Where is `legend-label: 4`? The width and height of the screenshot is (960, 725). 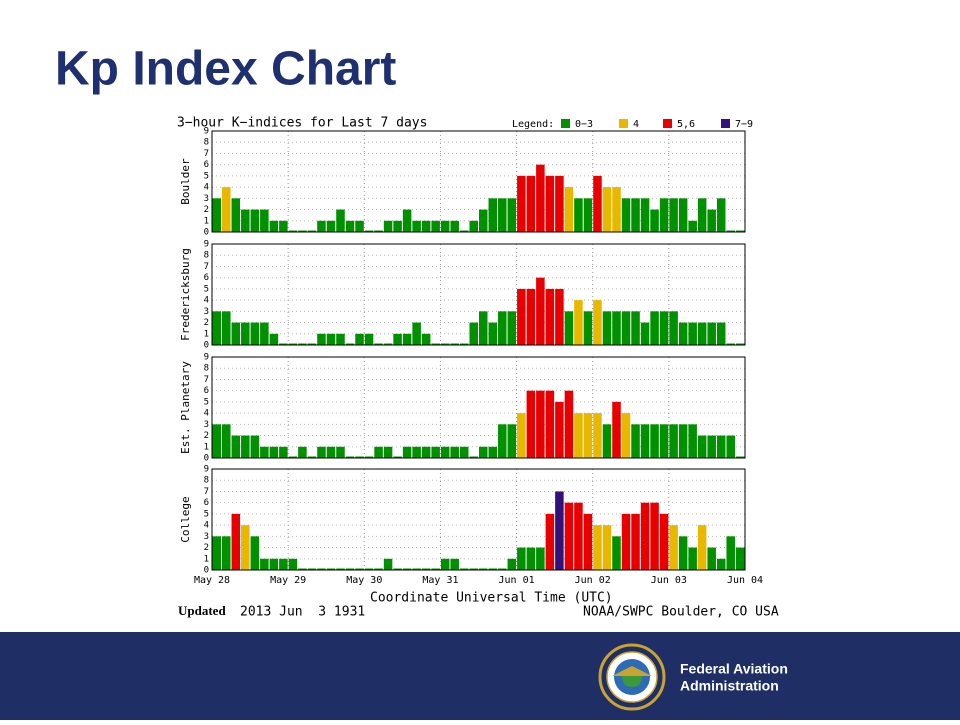 legend-label: 4 is located at coordinates (636, 124).